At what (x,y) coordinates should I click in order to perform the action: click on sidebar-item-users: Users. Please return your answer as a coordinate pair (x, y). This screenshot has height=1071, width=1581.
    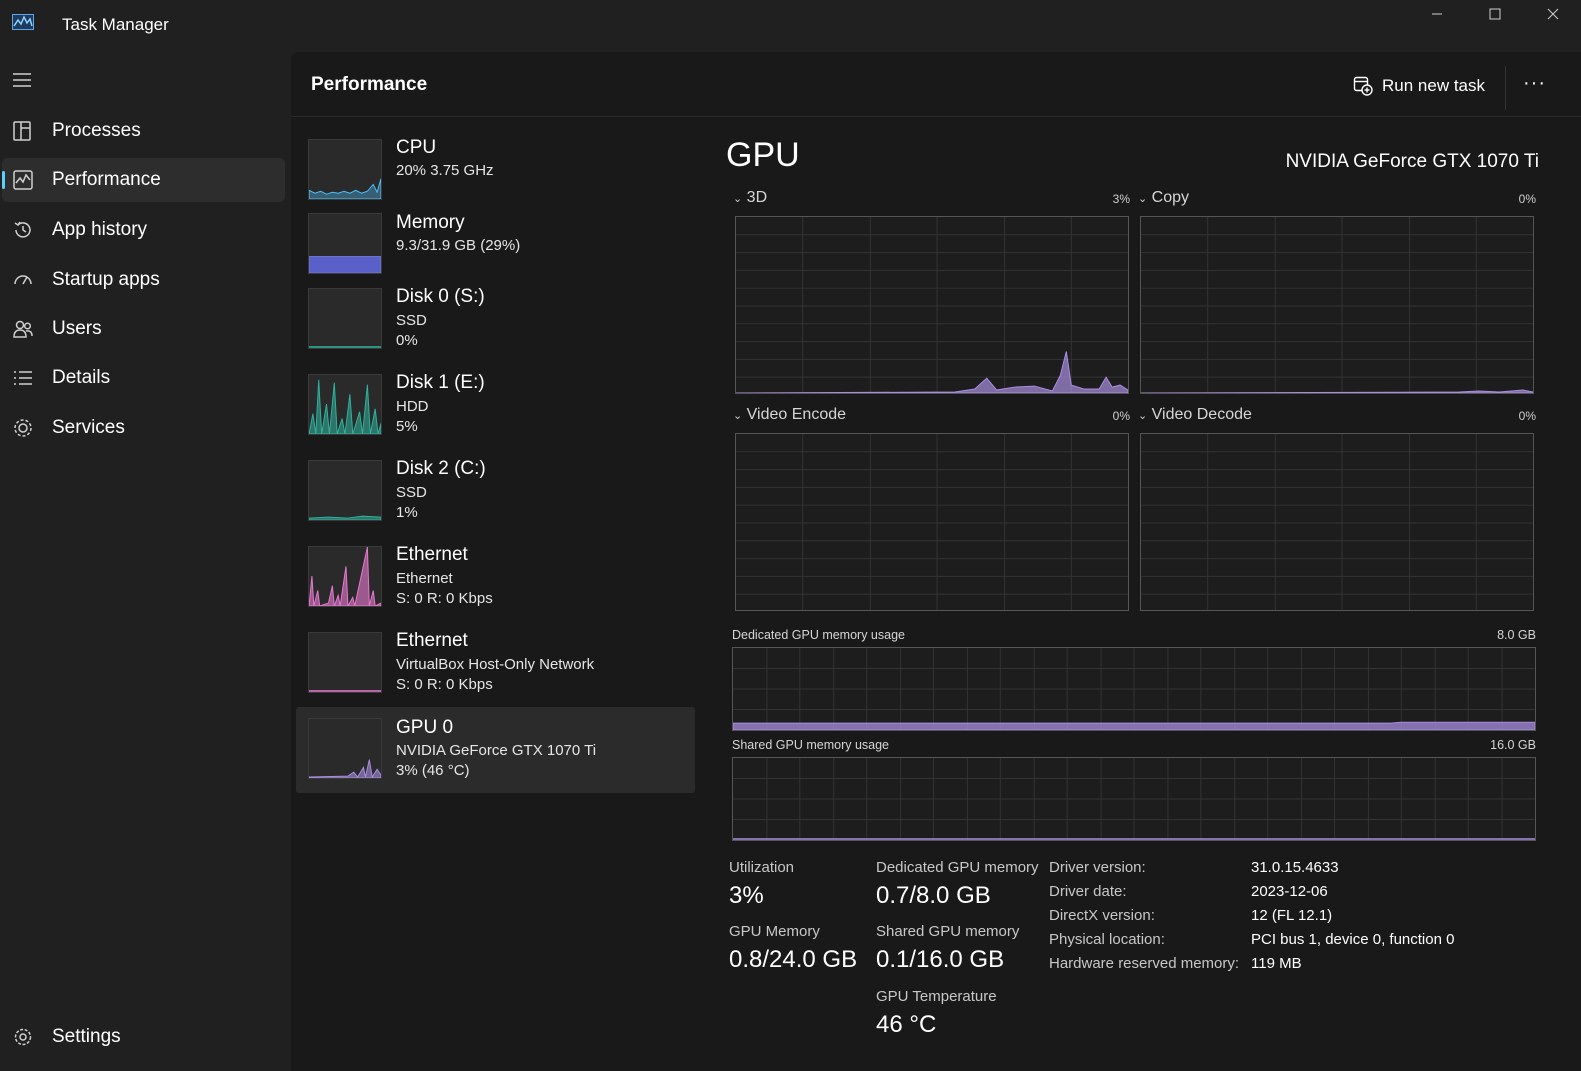
    Looking at the image, I should click on (143, 329).